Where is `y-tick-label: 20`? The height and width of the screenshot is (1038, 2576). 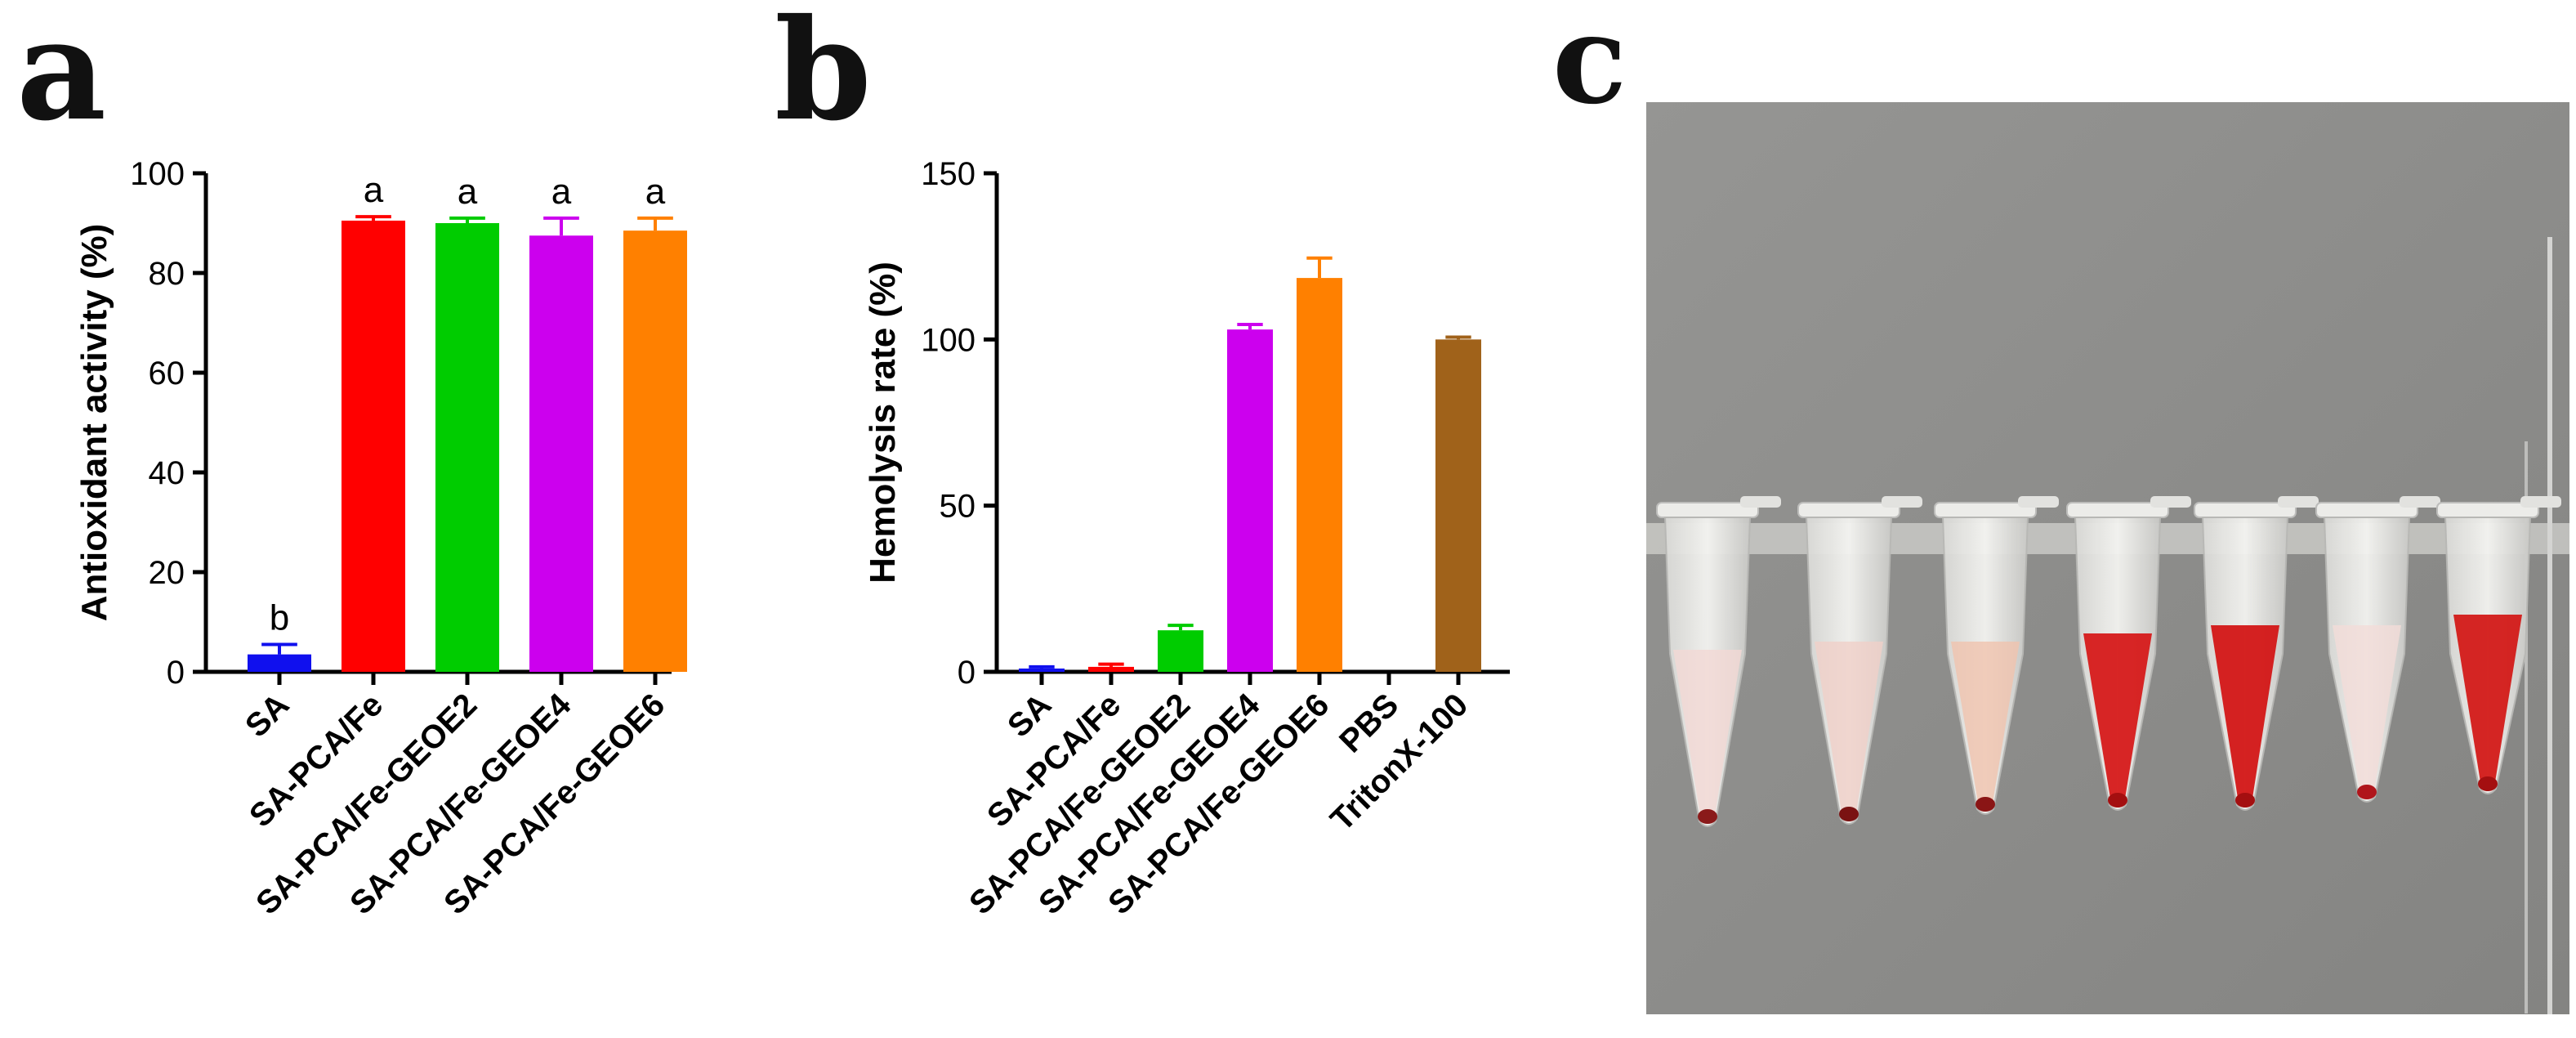
y-tick-label: 20 is located at coordinates (167, 573).